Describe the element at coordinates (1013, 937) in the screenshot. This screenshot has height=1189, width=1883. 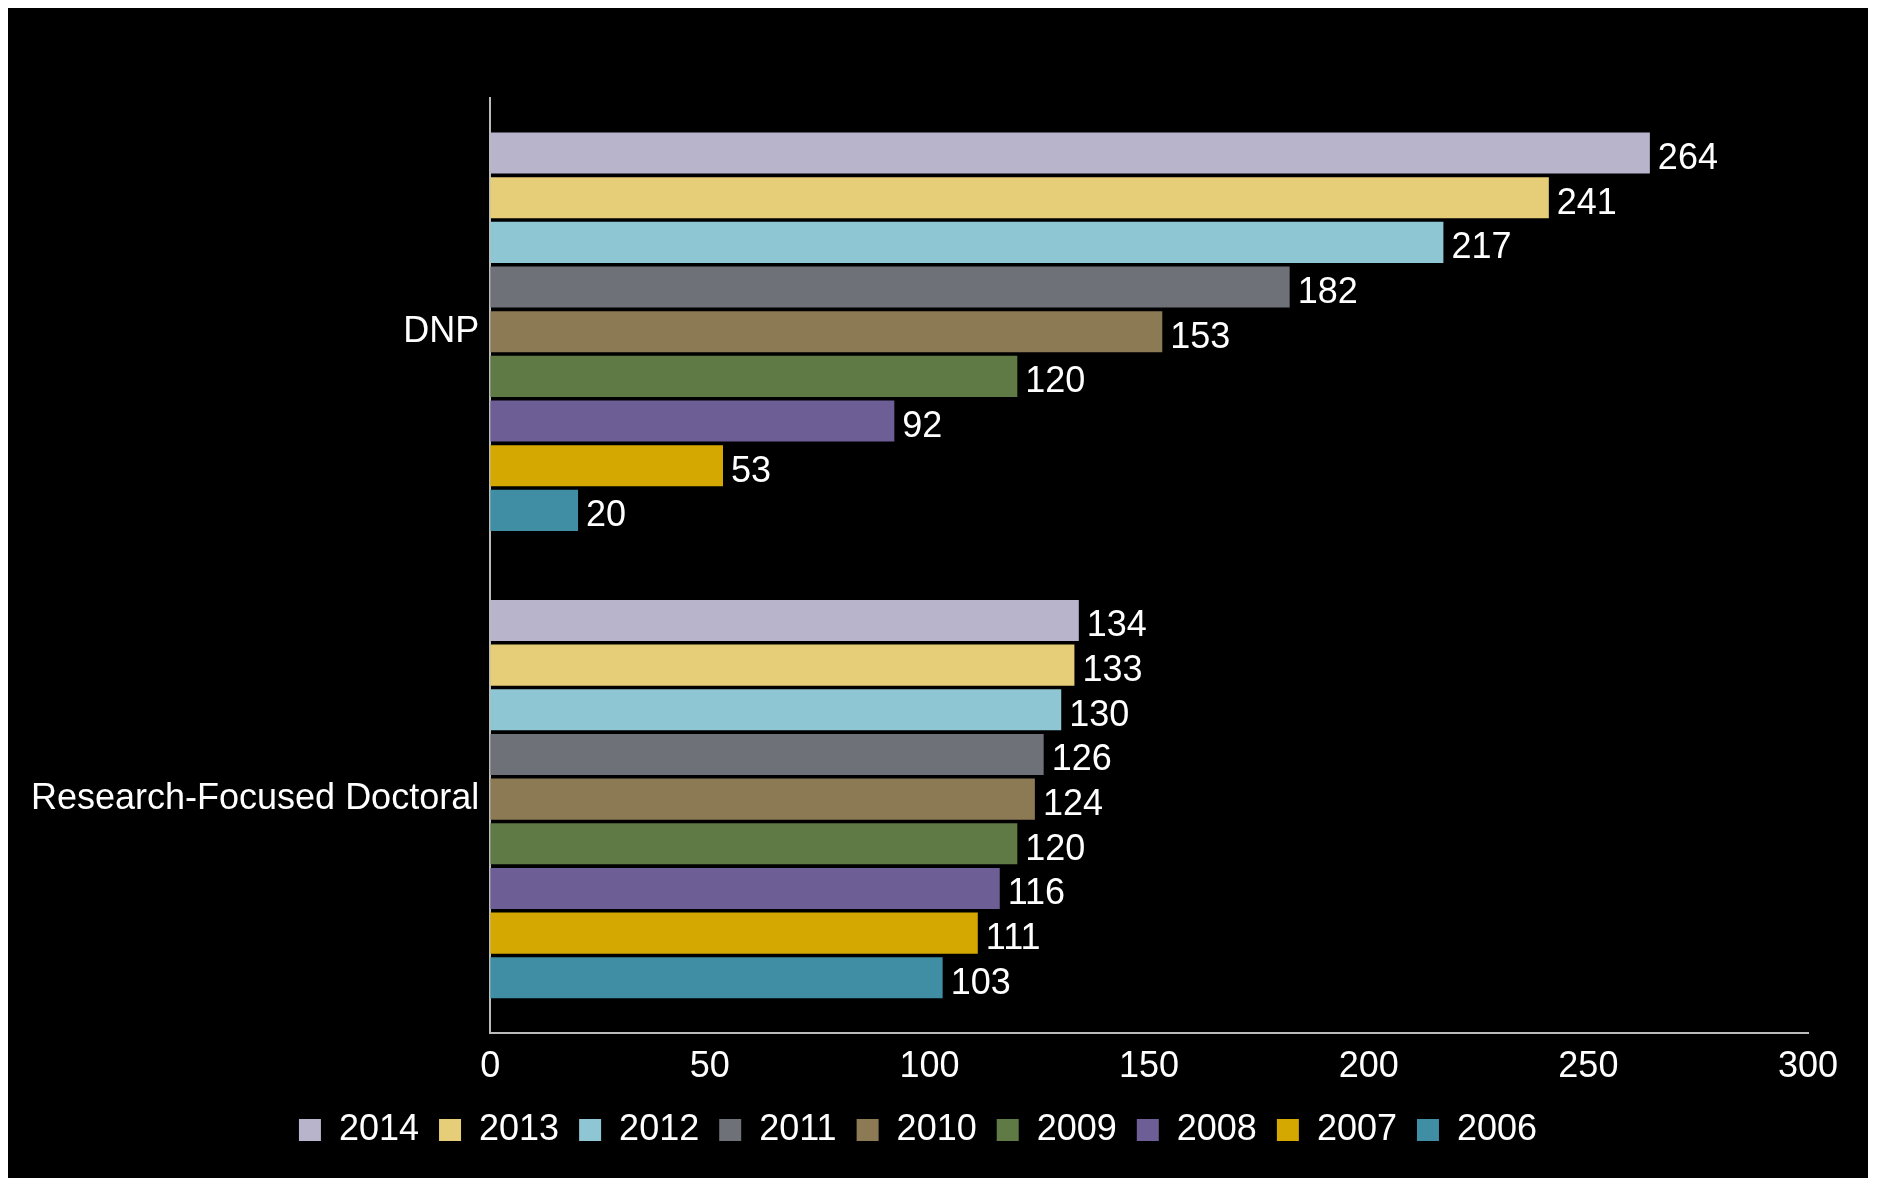
I see `data-label: 111` at that location.